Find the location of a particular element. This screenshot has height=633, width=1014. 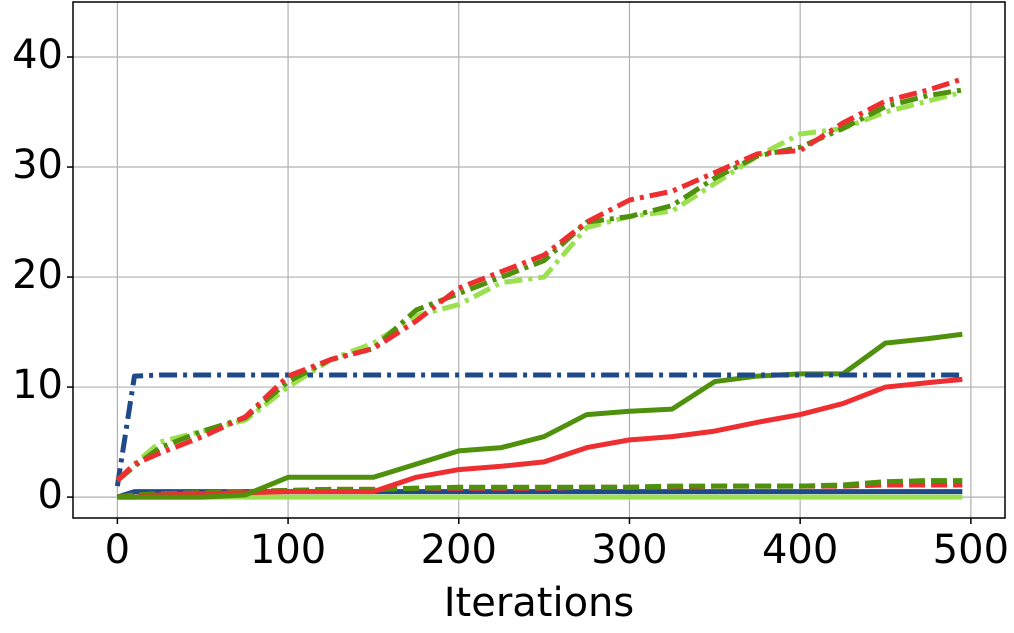

x-tick-label: 200 is located at coordinates (459, 550).